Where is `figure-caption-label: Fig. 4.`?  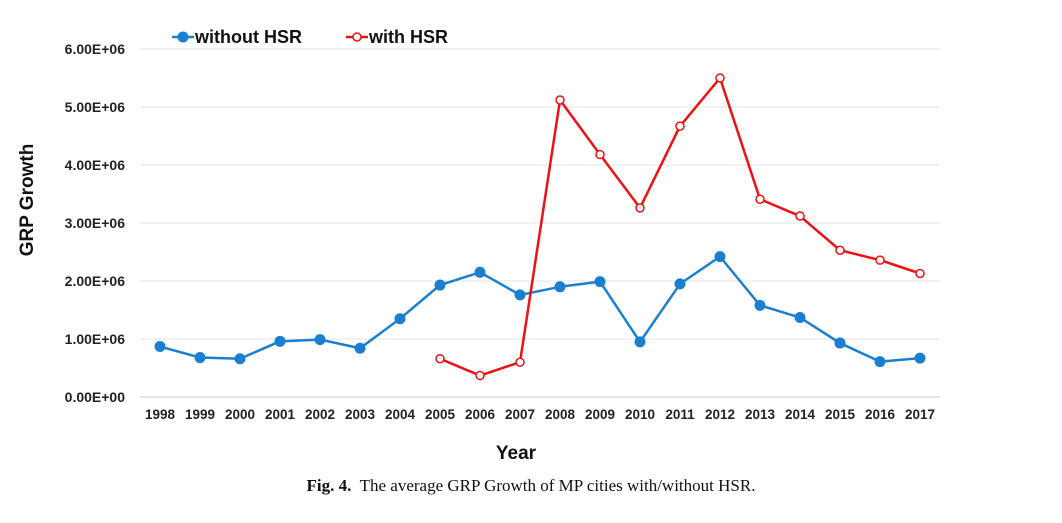
figure-caption-label: Fig. 4. is located at coordinates (329, 485).